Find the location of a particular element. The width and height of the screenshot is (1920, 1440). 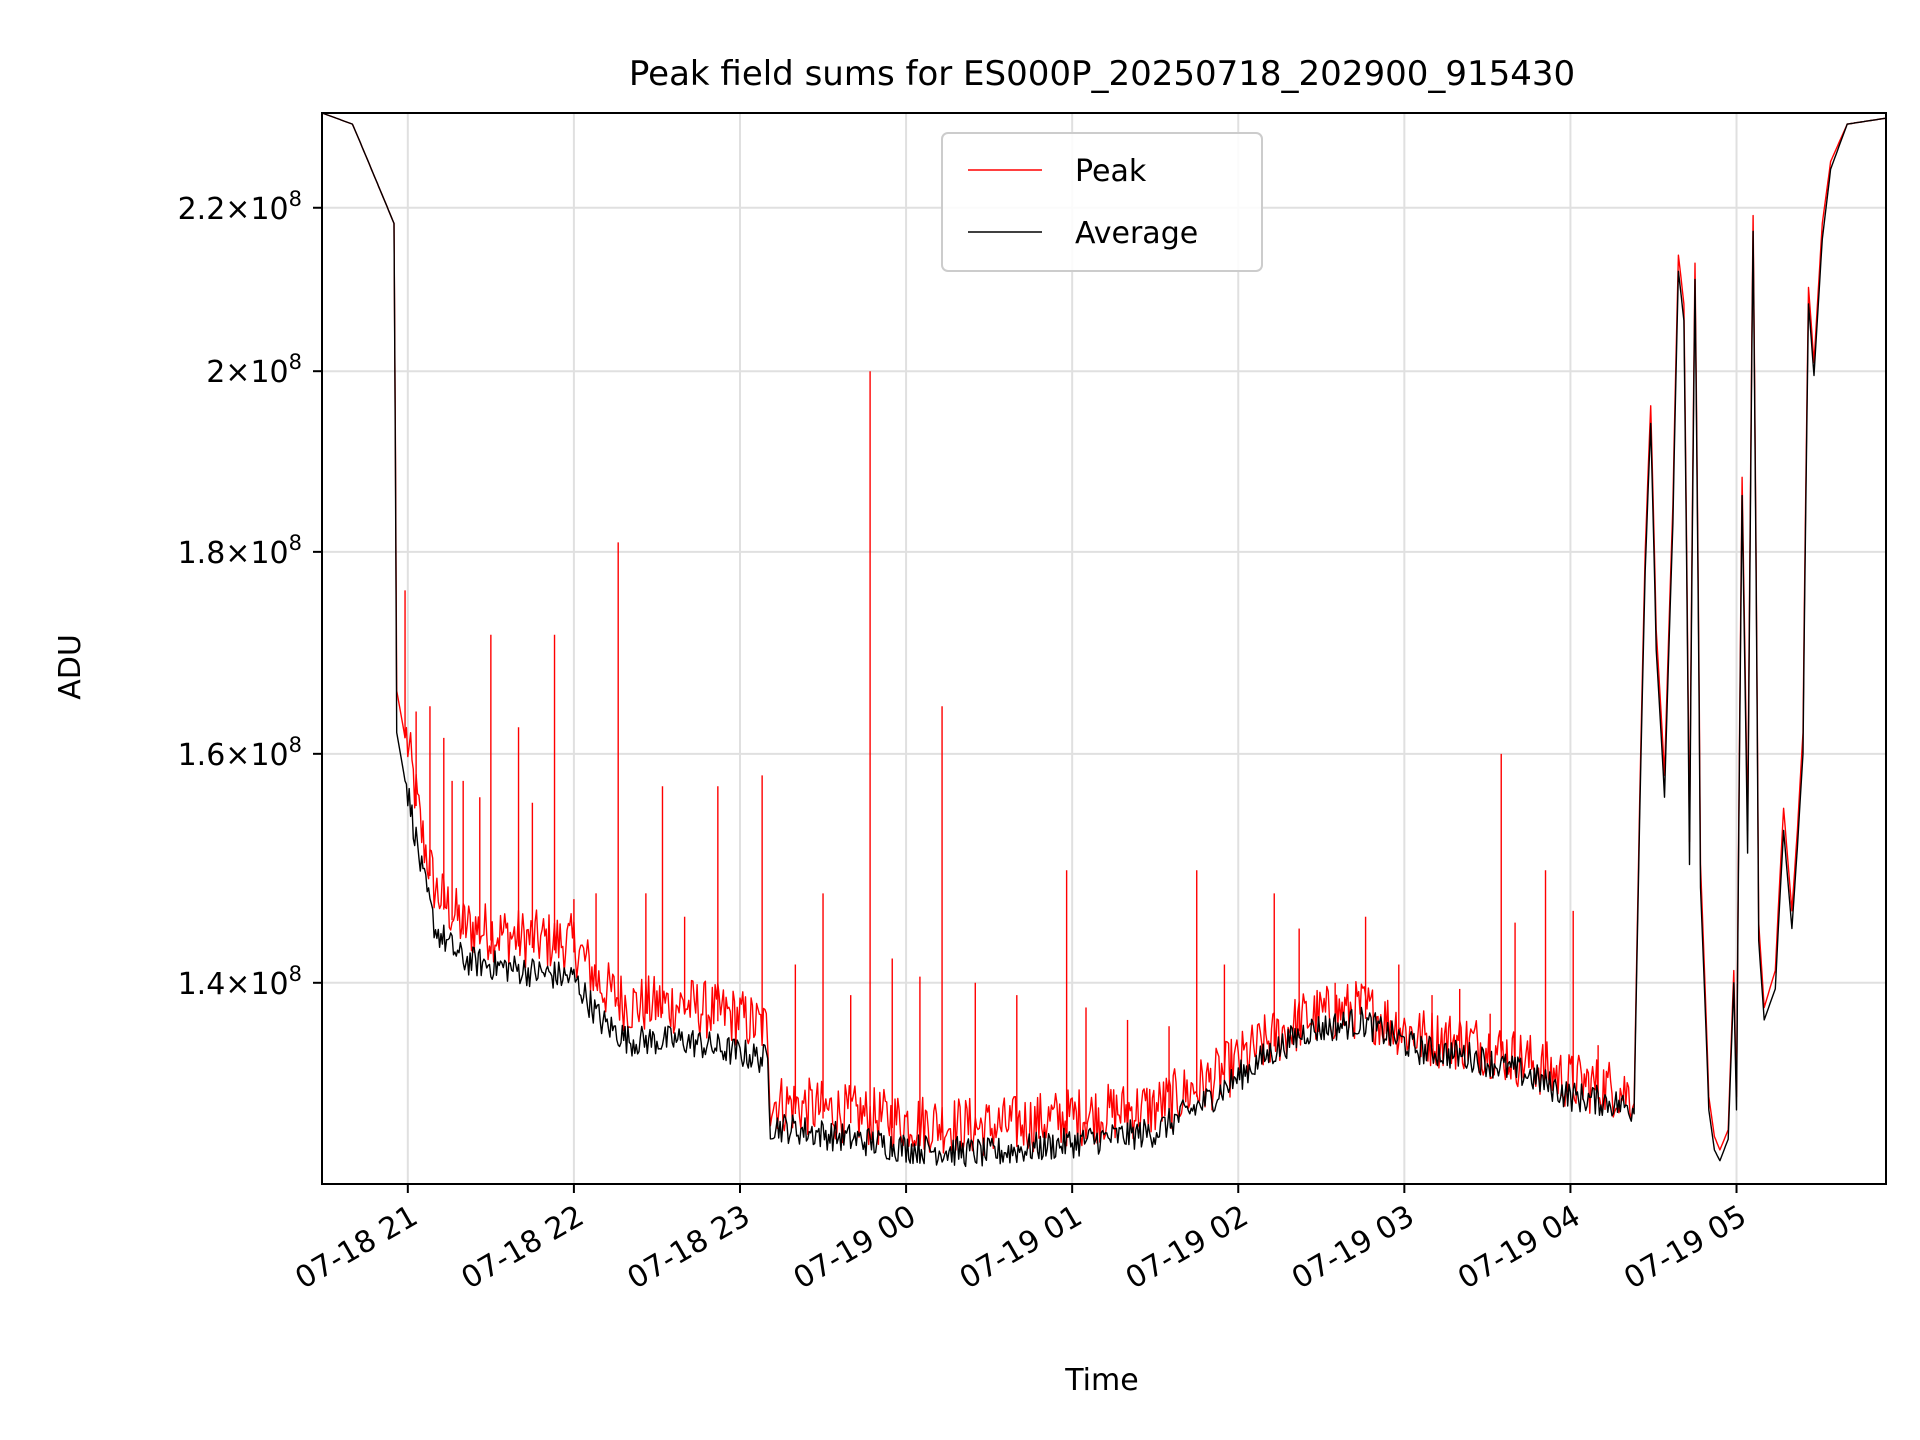

y-tick-label: 2×108 is located at coordinates (254, 370).